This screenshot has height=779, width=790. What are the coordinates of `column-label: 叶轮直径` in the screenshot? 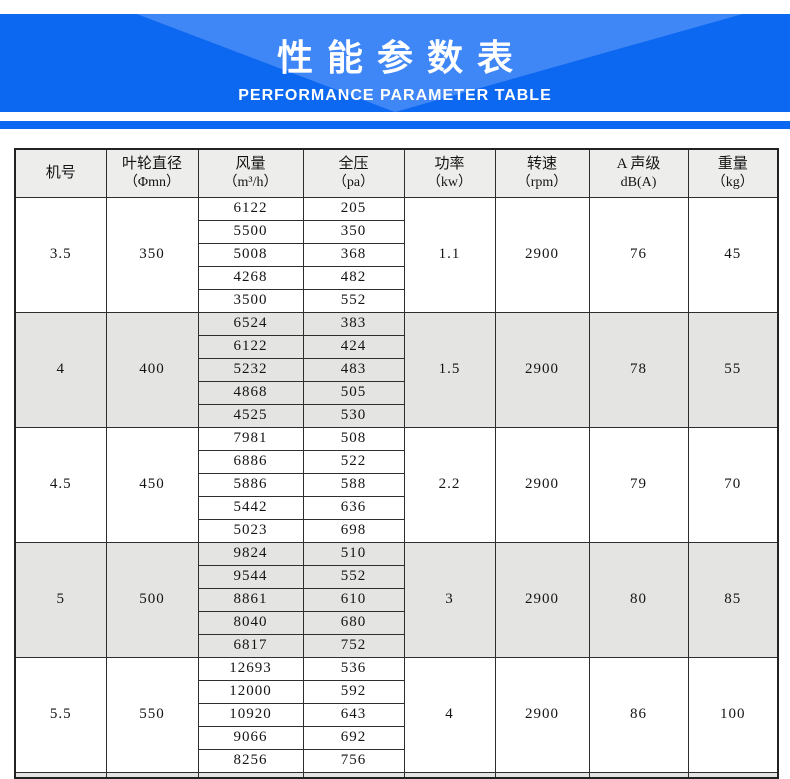 It's located at (151, 163).